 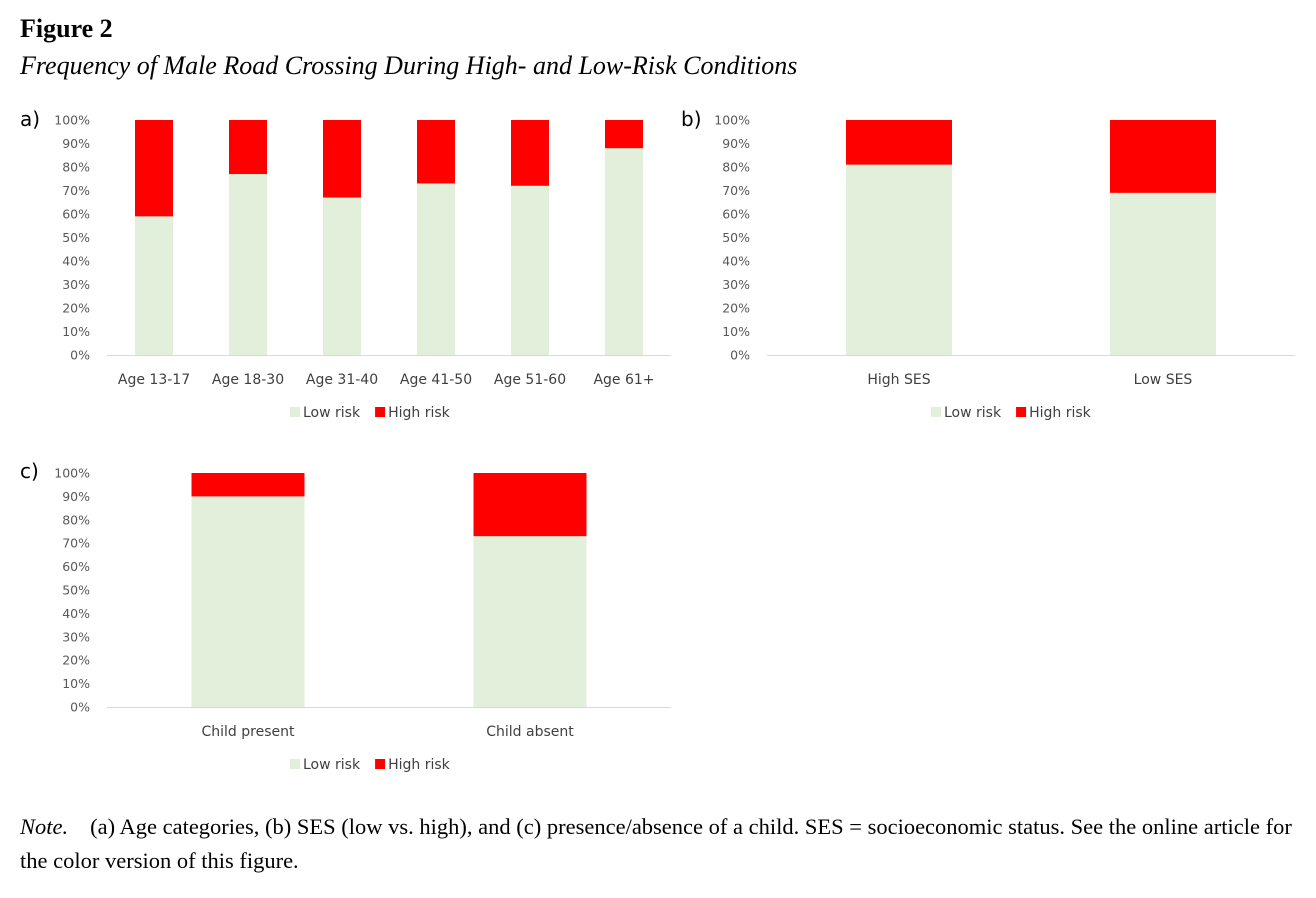 I want to click on x-category-label: Age 41-50, so click(x=436, y=380).